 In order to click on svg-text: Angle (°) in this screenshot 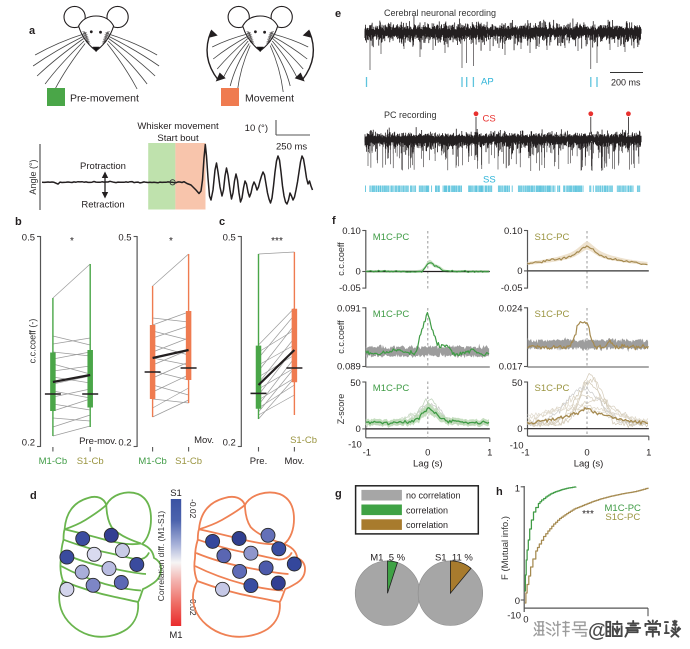, I will do `click(33, 176)`.